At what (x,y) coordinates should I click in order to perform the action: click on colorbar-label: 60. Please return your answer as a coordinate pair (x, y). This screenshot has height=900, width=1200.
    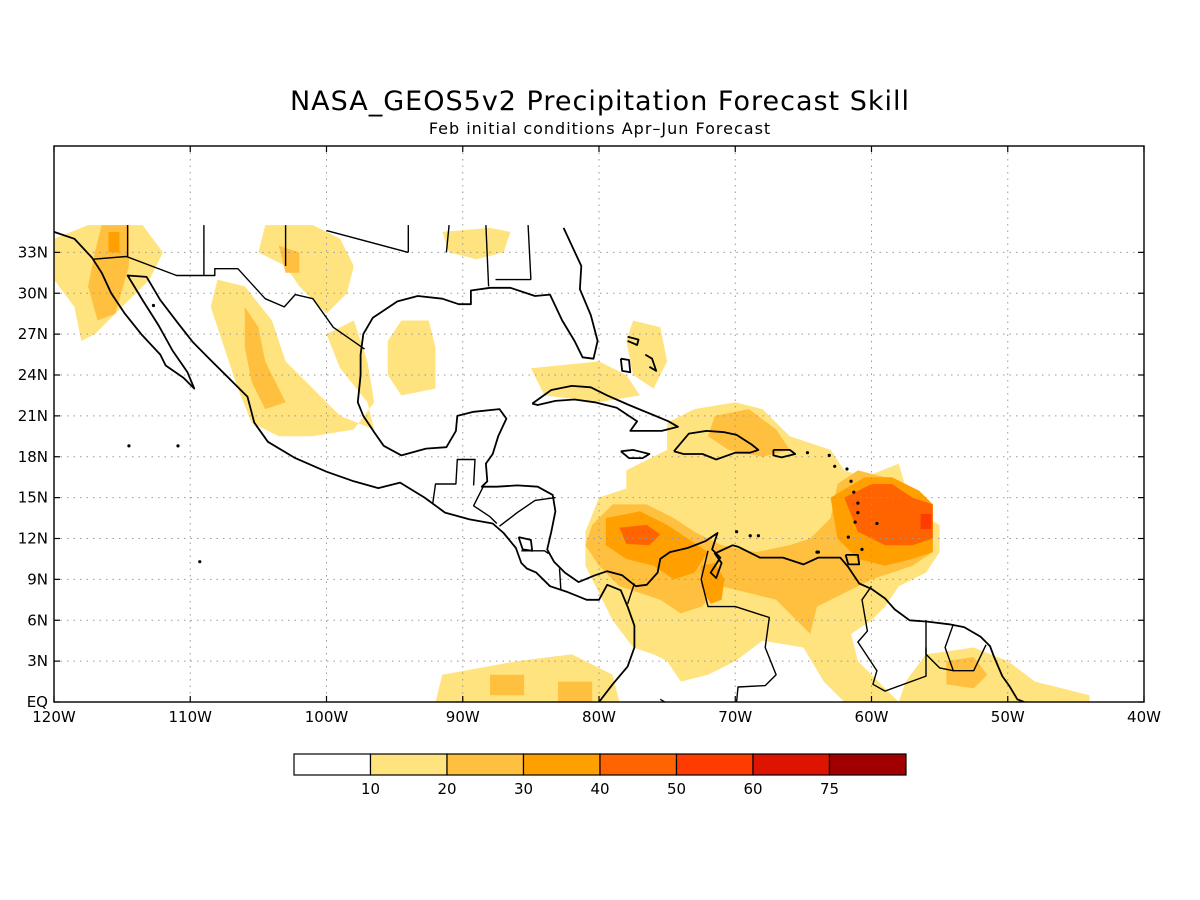
    Looking at the image, I should click on (752, 789).